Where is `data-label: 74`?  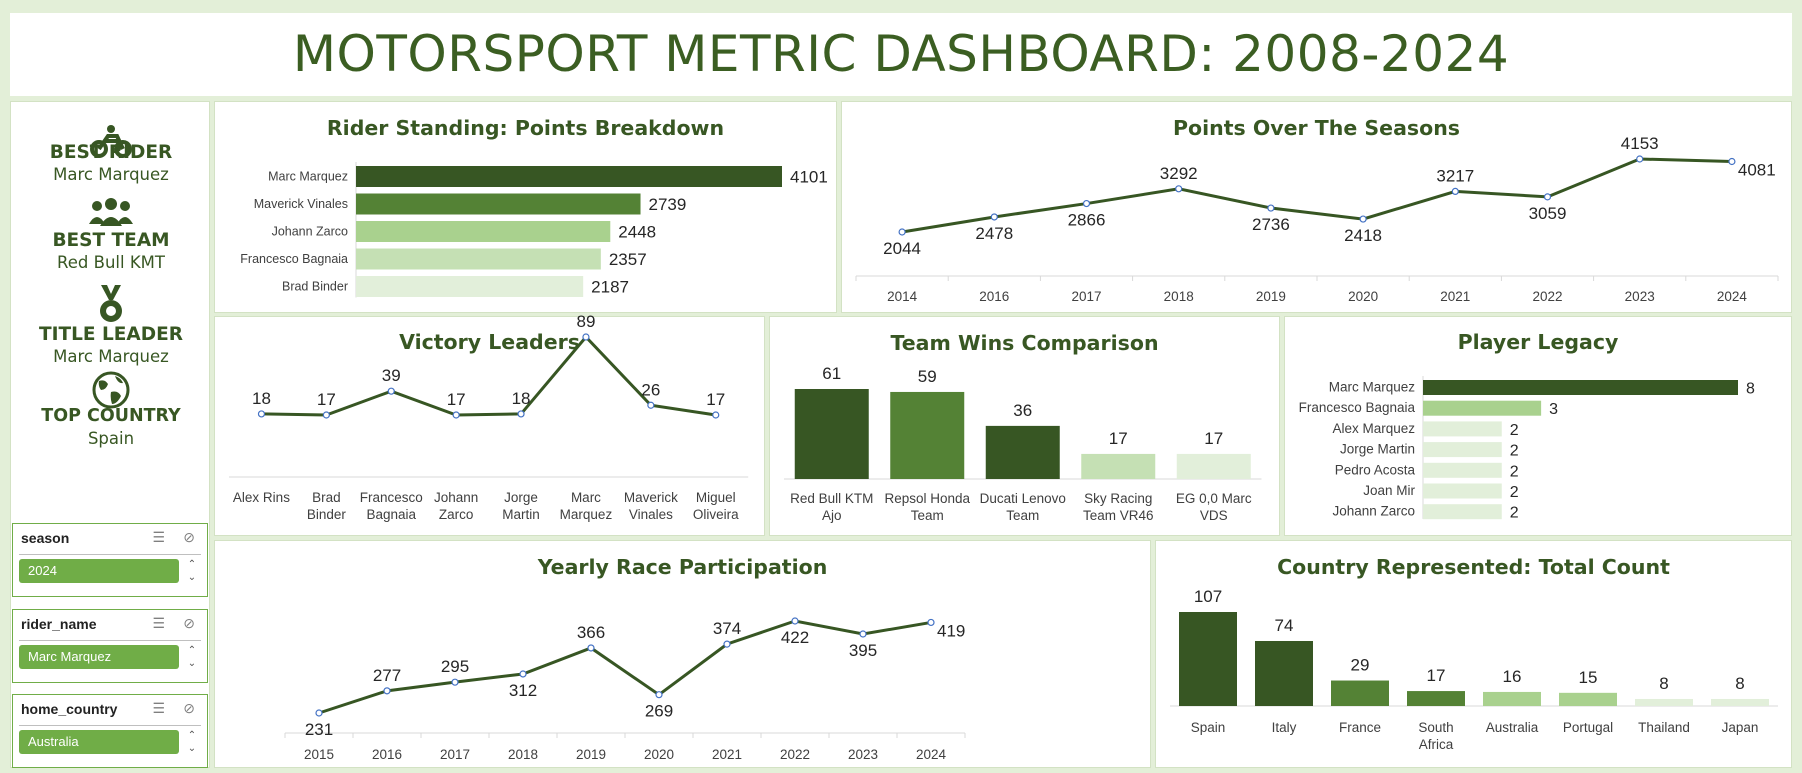 data-label: 74 is located at coordinates (1284, 625).